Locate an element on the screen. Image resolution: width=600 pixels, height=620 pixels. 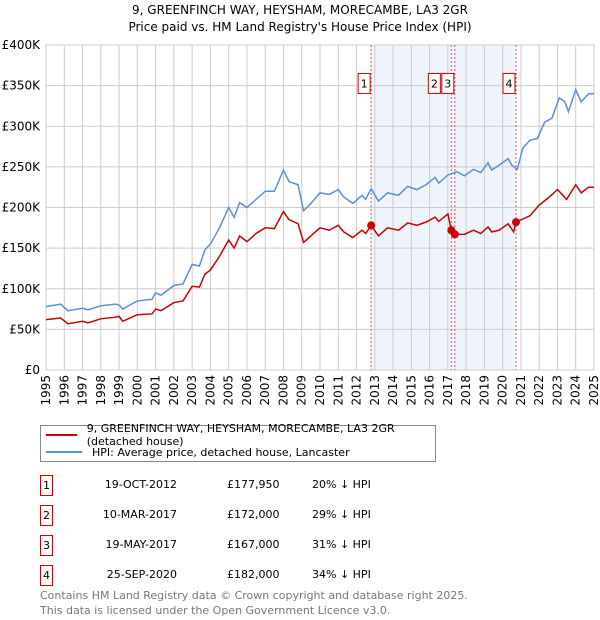
transaction-badge: 2 is located at coordinates (46, 515).